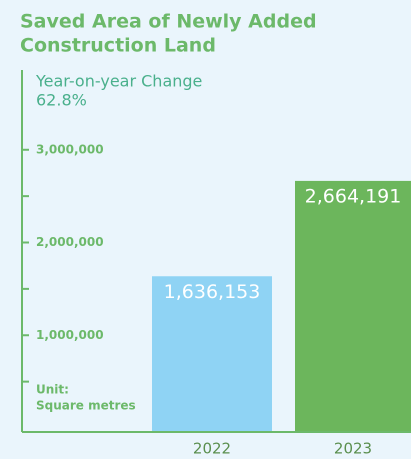 This screenshot has width=411, height=459. I want to click on annotation: 62.8%, so click(61, 100).